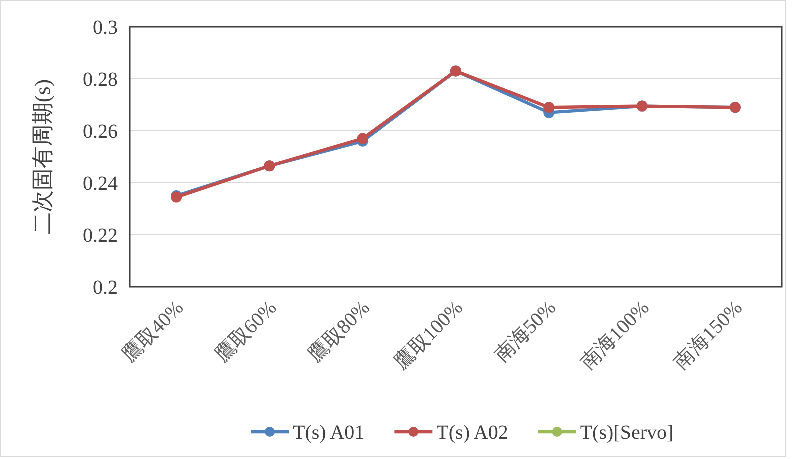  What do you see at coordinates (100, 184) in the screenshot?
I see `y-tick-label: 0.24` at bounding box center [100, 184].